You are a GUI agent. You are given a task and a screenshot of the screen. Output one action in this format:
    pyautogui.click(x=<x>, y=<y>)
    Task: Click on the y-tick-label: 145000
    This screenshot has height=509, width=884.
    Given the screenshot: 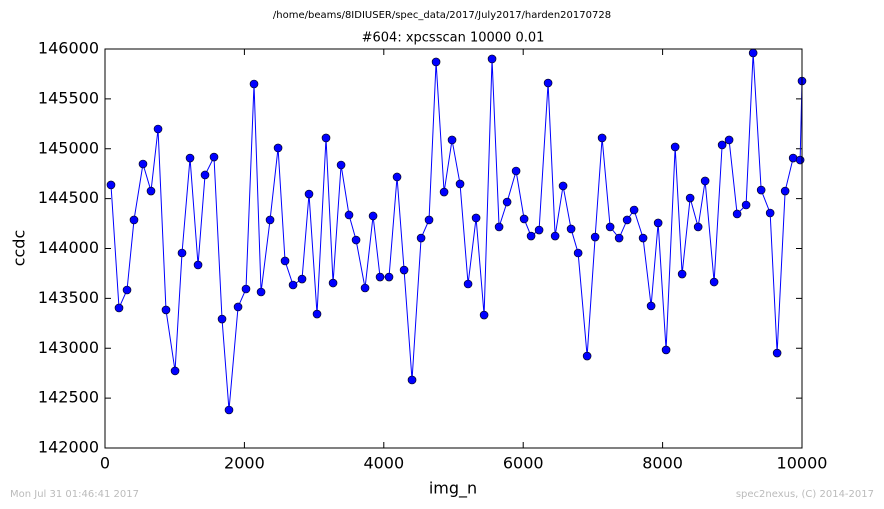 What is the action you would take?
    pyautogui.click(x=68, y=147)
    